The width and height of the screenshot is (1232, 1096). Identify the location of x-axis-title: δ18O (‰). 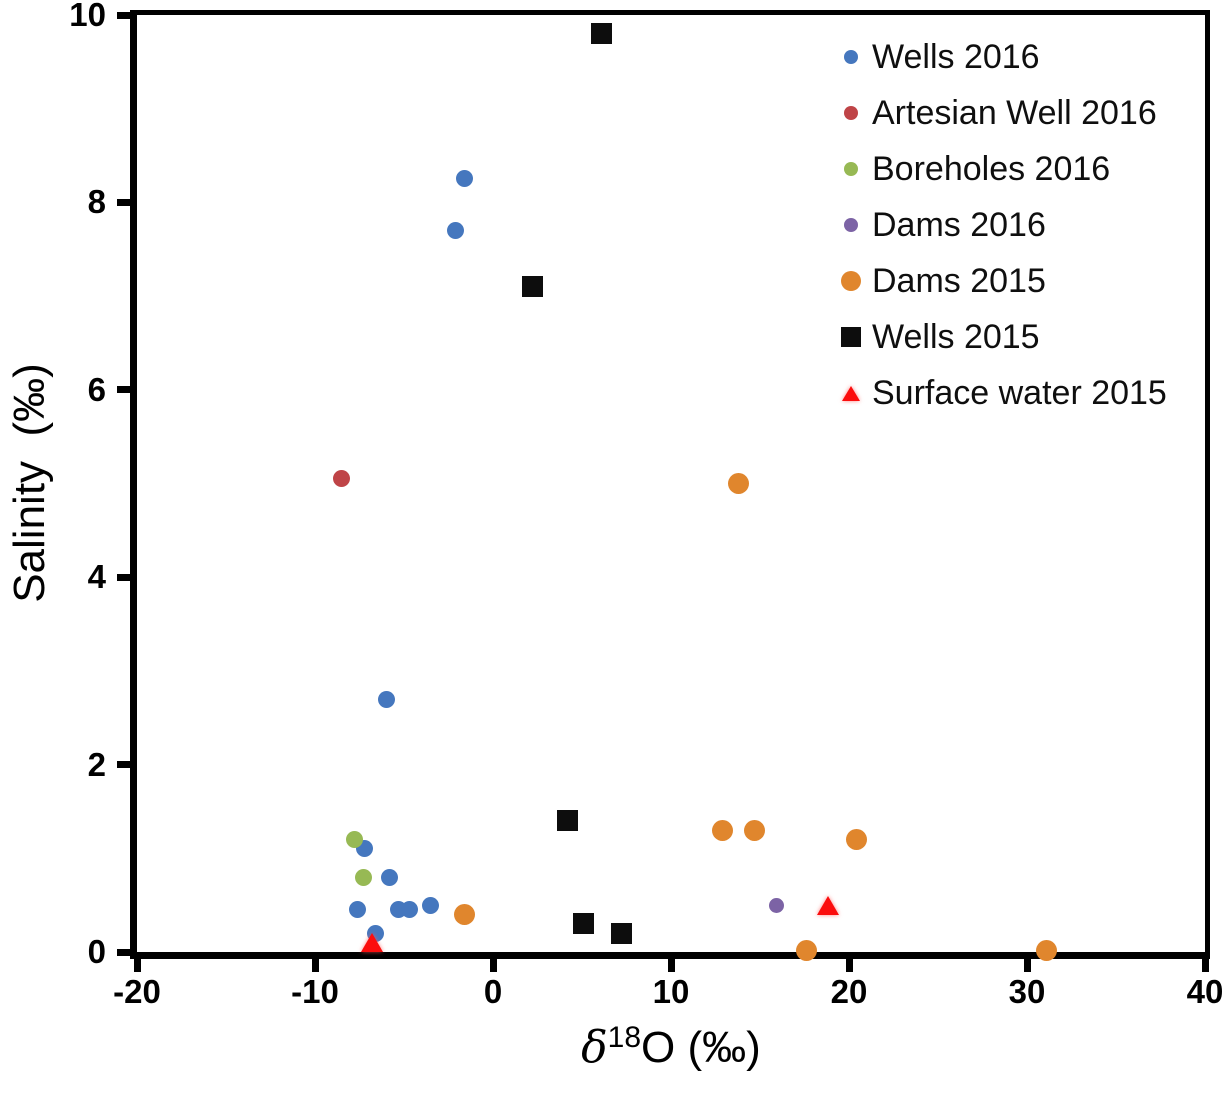
(671, 1047).